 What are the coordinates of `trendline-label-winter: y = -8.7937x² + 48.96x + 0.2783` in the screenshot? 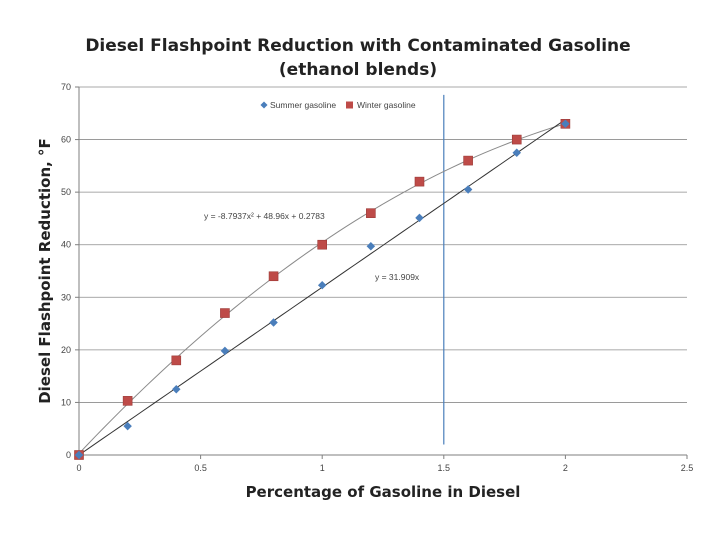 It's located at (264, 216).